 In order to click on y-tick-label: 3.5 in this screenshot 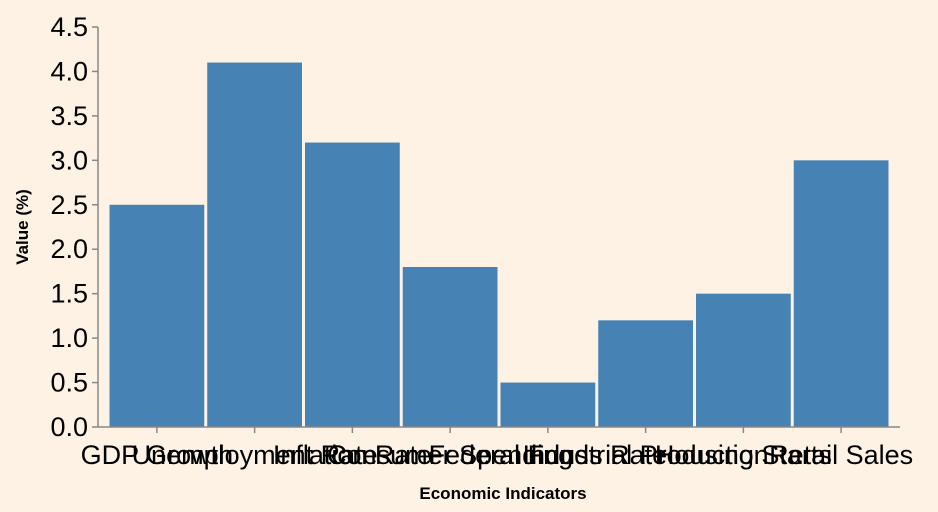, I will do `click(69, 116)`.